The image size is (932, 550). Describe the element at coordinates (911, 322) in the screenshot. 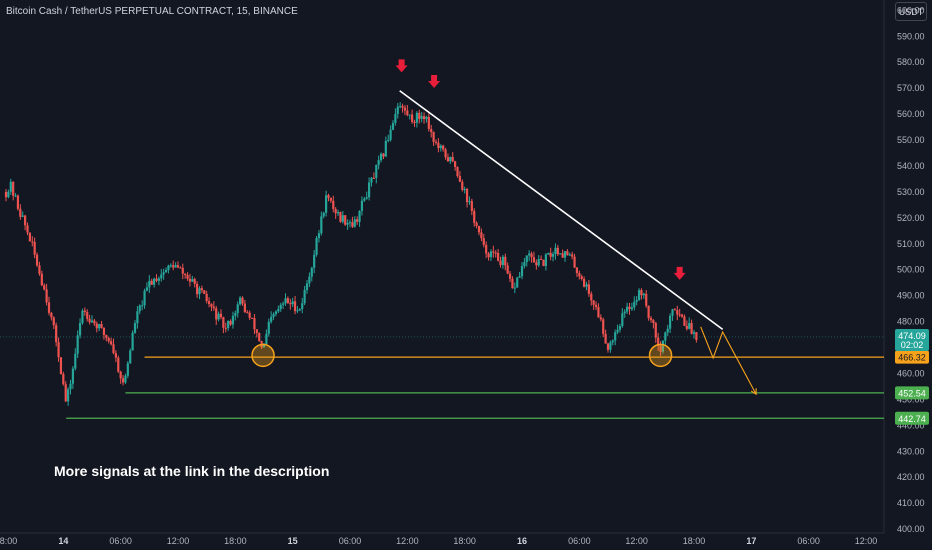

I see `y-tick-label: 480.00` at that location.